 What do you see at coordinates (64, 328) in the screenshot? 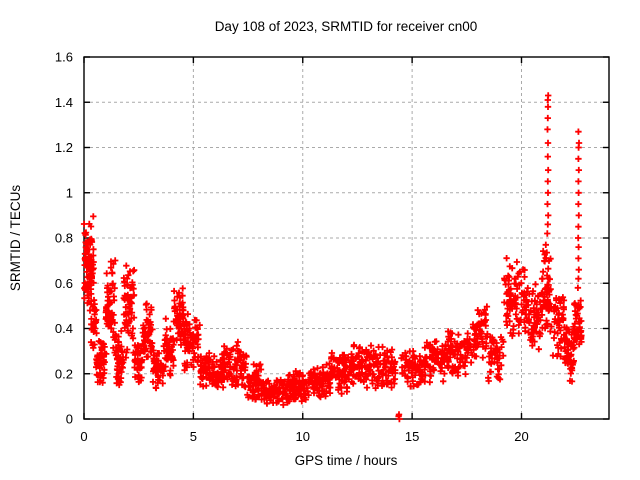
I see `y-tick-label: 0.4` at bounding box center [64, 328].